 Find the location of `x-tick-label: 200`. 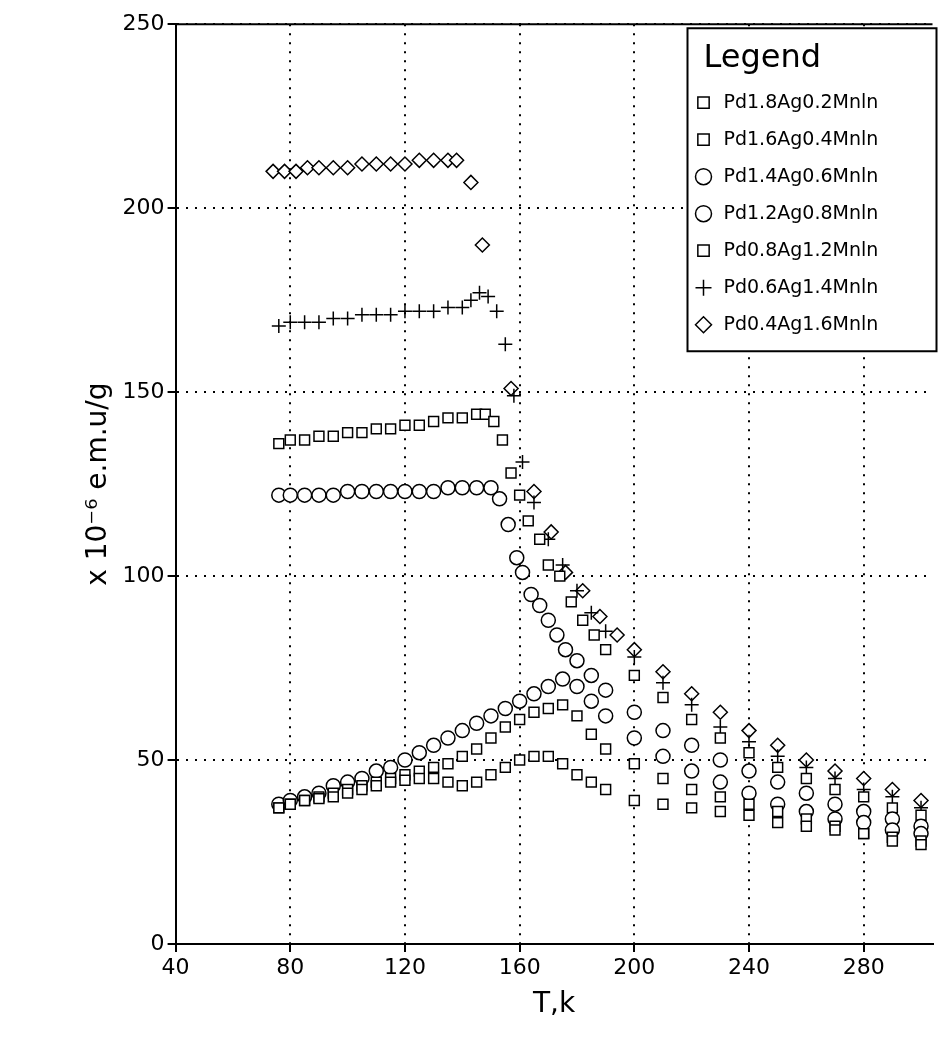

x-tick-label: 200 is located at coordinates (634, 966).